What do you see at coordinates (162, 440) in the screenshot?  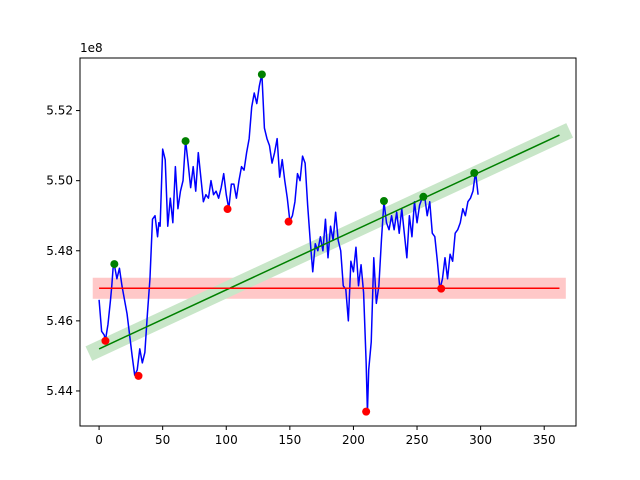 I see `x-tick-label: 50` at bounding box center [162, 440].